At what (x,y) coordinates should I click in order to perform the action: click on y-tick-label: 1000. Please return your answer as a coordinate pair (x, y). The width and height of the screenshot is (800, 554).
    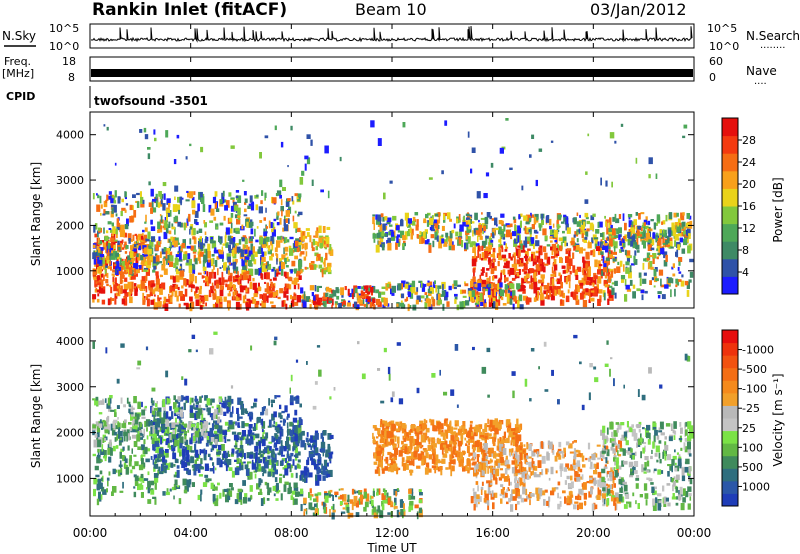
    Looking at the image, I should click on (70, 271).